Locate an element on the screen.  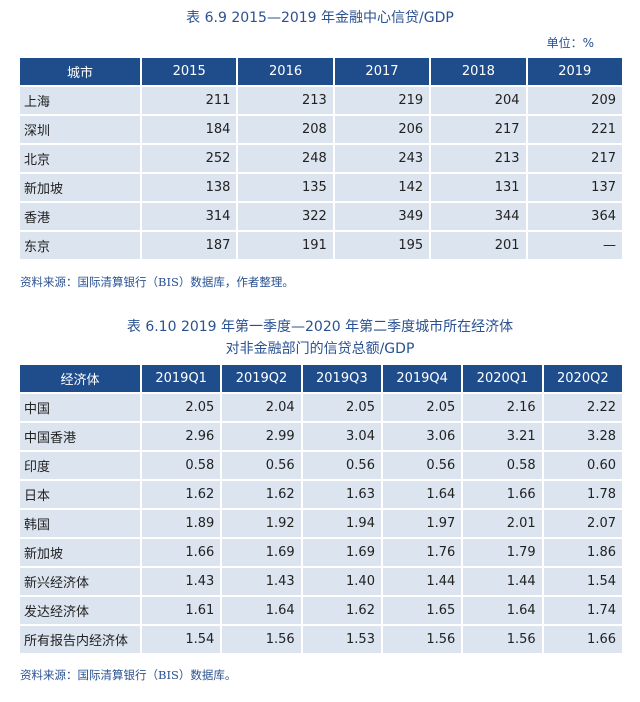
row-label-cell: 上海 is located at coordinates (80, 100).